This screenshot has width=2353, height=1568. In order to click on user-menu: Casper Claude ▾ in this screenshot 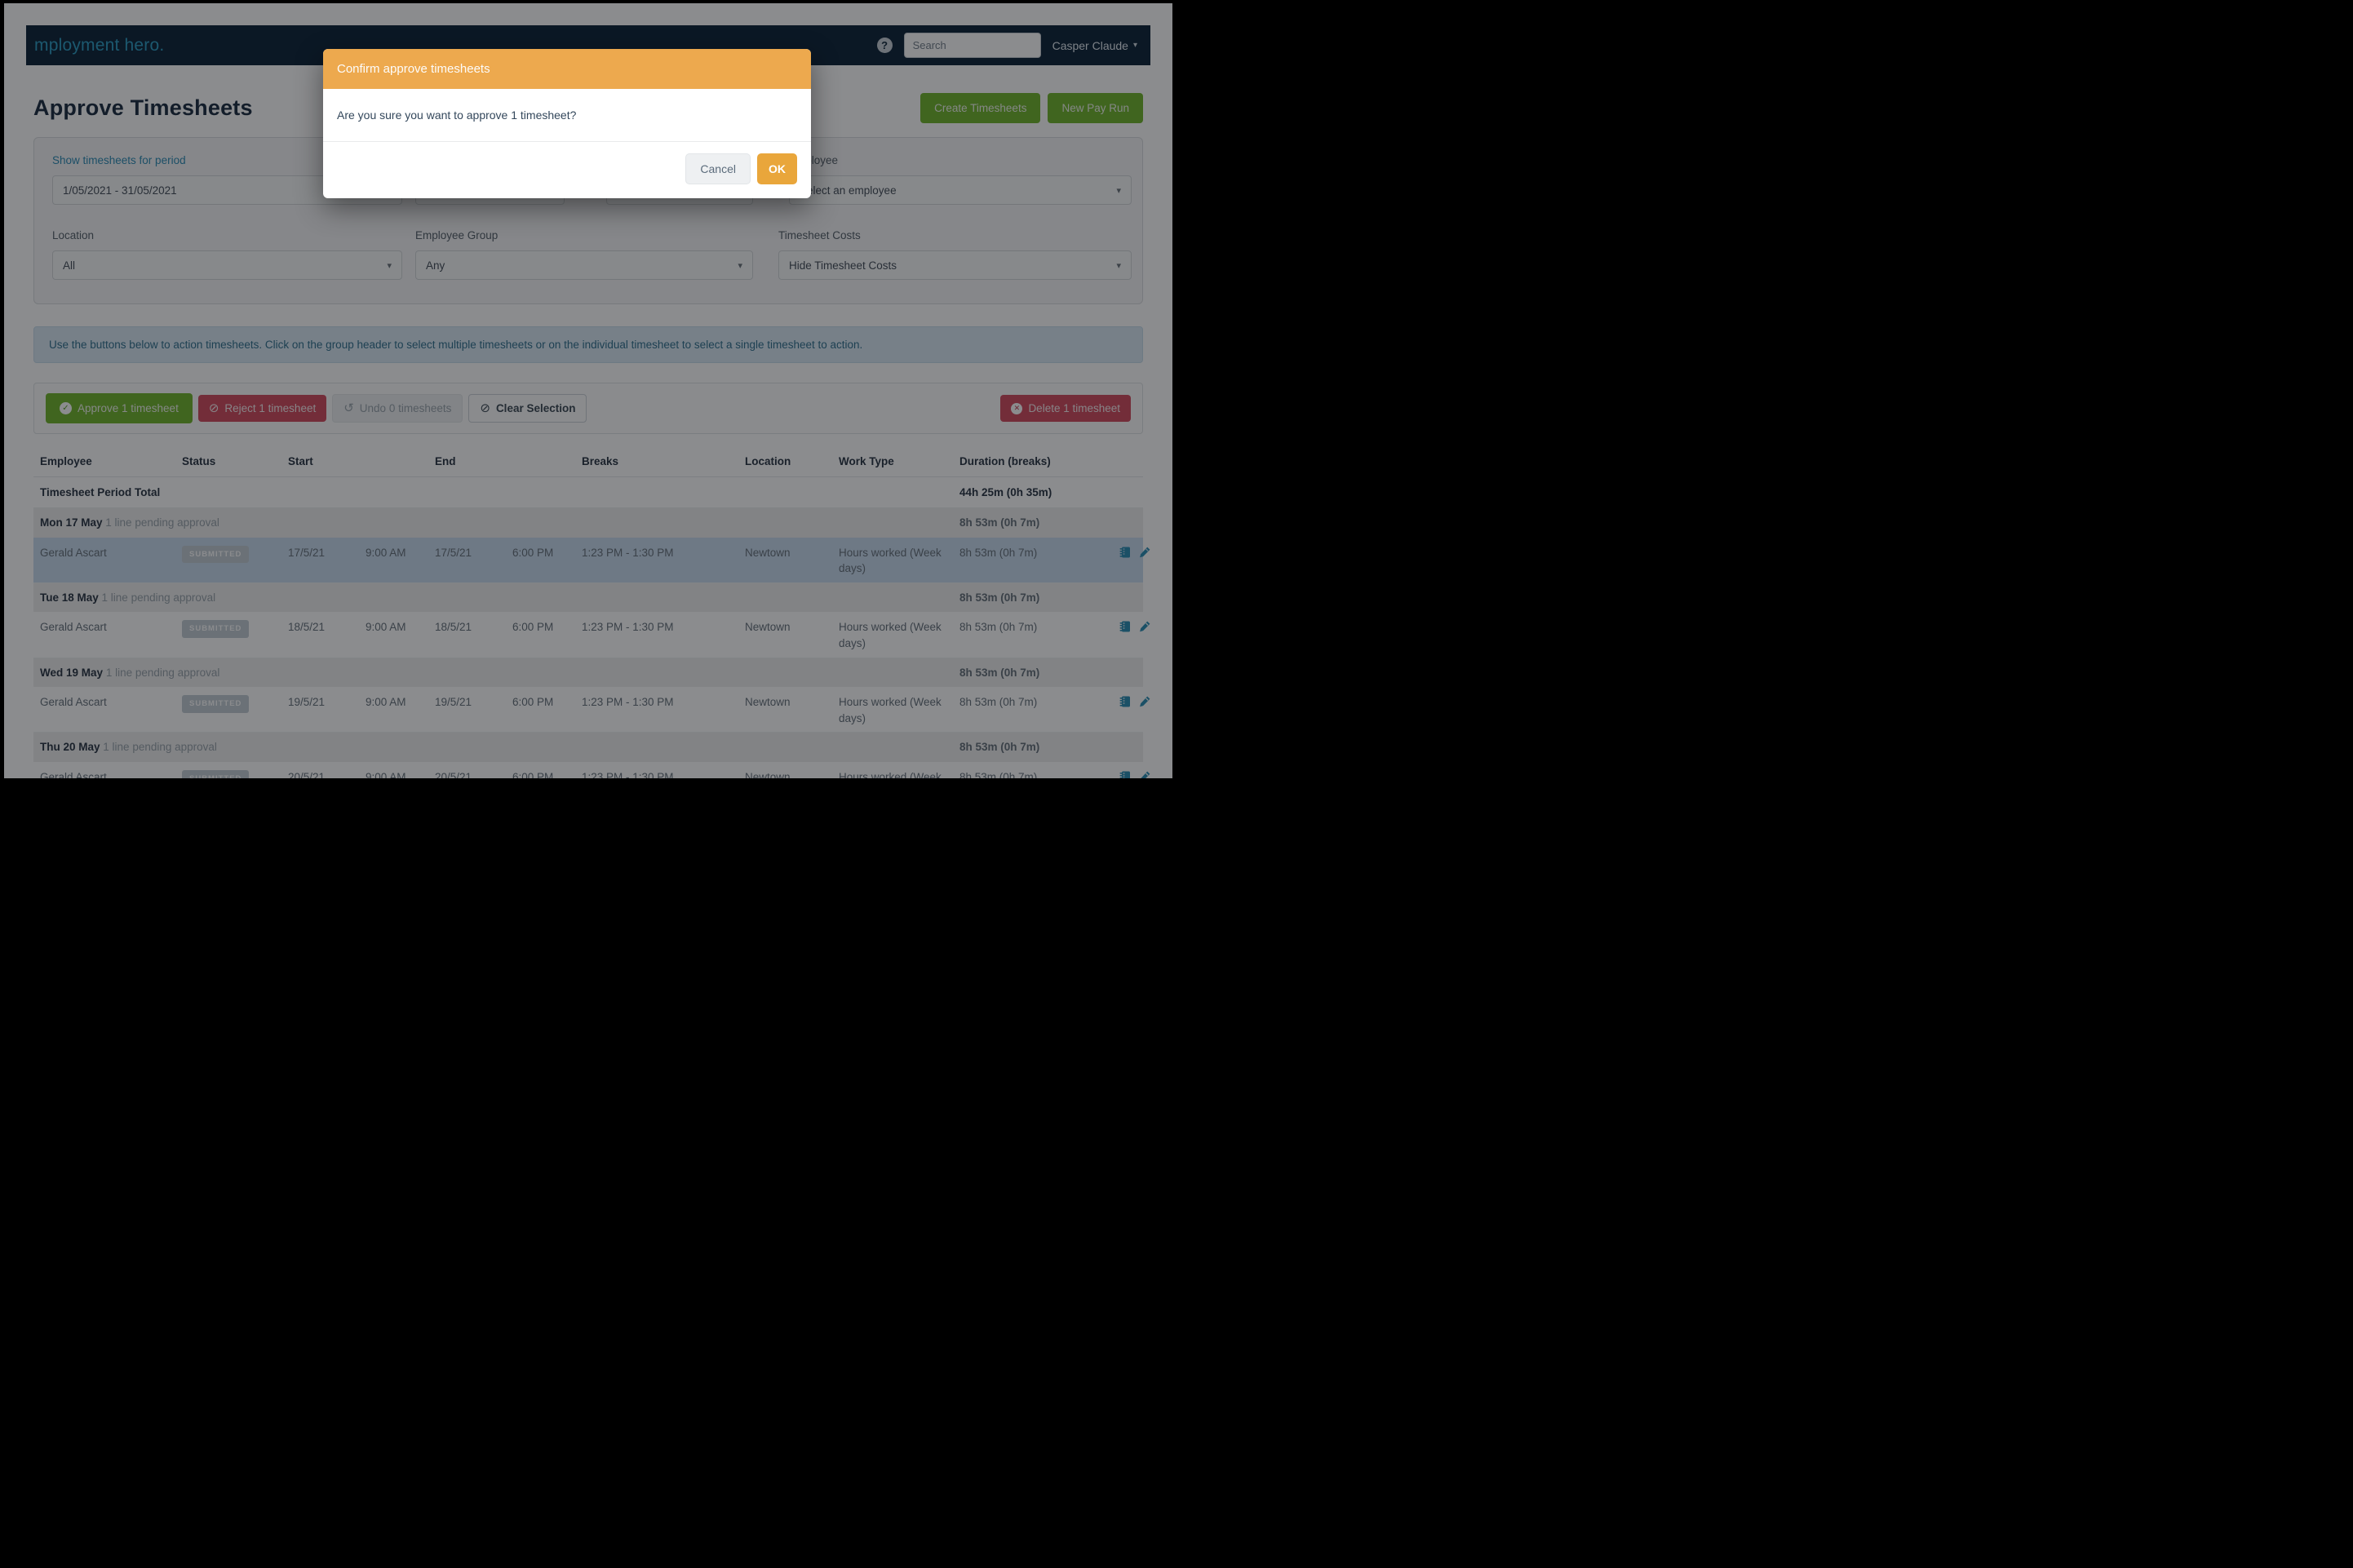, I will do `click(1094, 45)`.